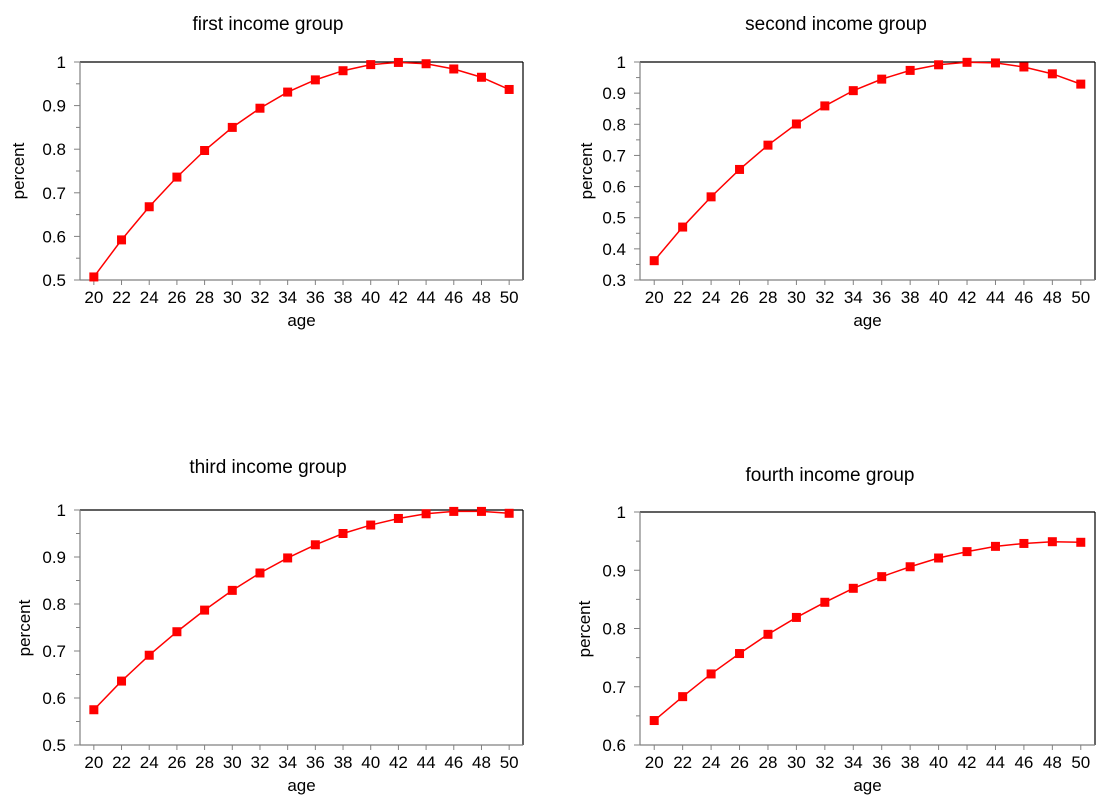 This screenshot has width=1105, height=804. Describe the element at coordinates (453, 762) in the screenshot. I see `x-tick-label: 46` at that location.